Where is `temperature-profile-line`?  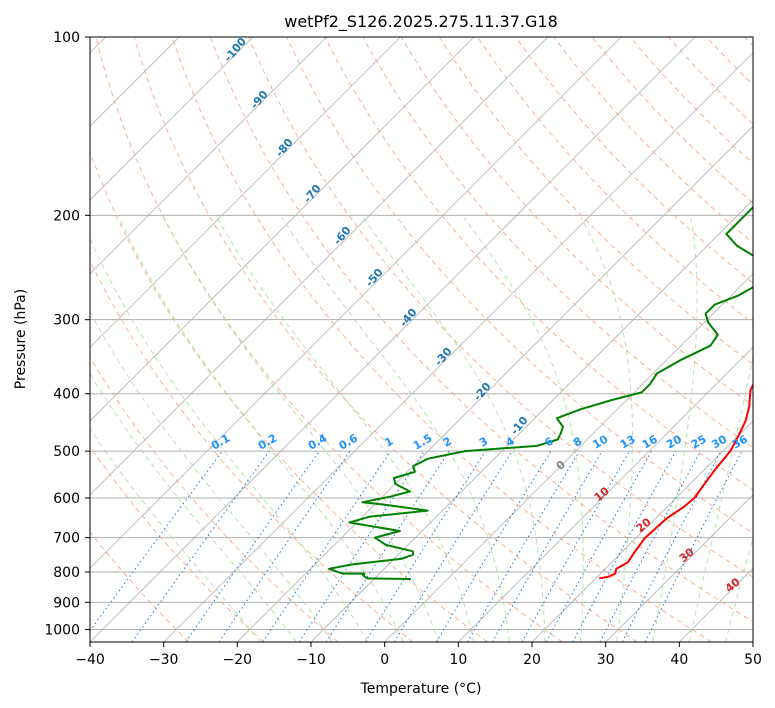 temperature-profile-line is located at coordinates (676, 481).